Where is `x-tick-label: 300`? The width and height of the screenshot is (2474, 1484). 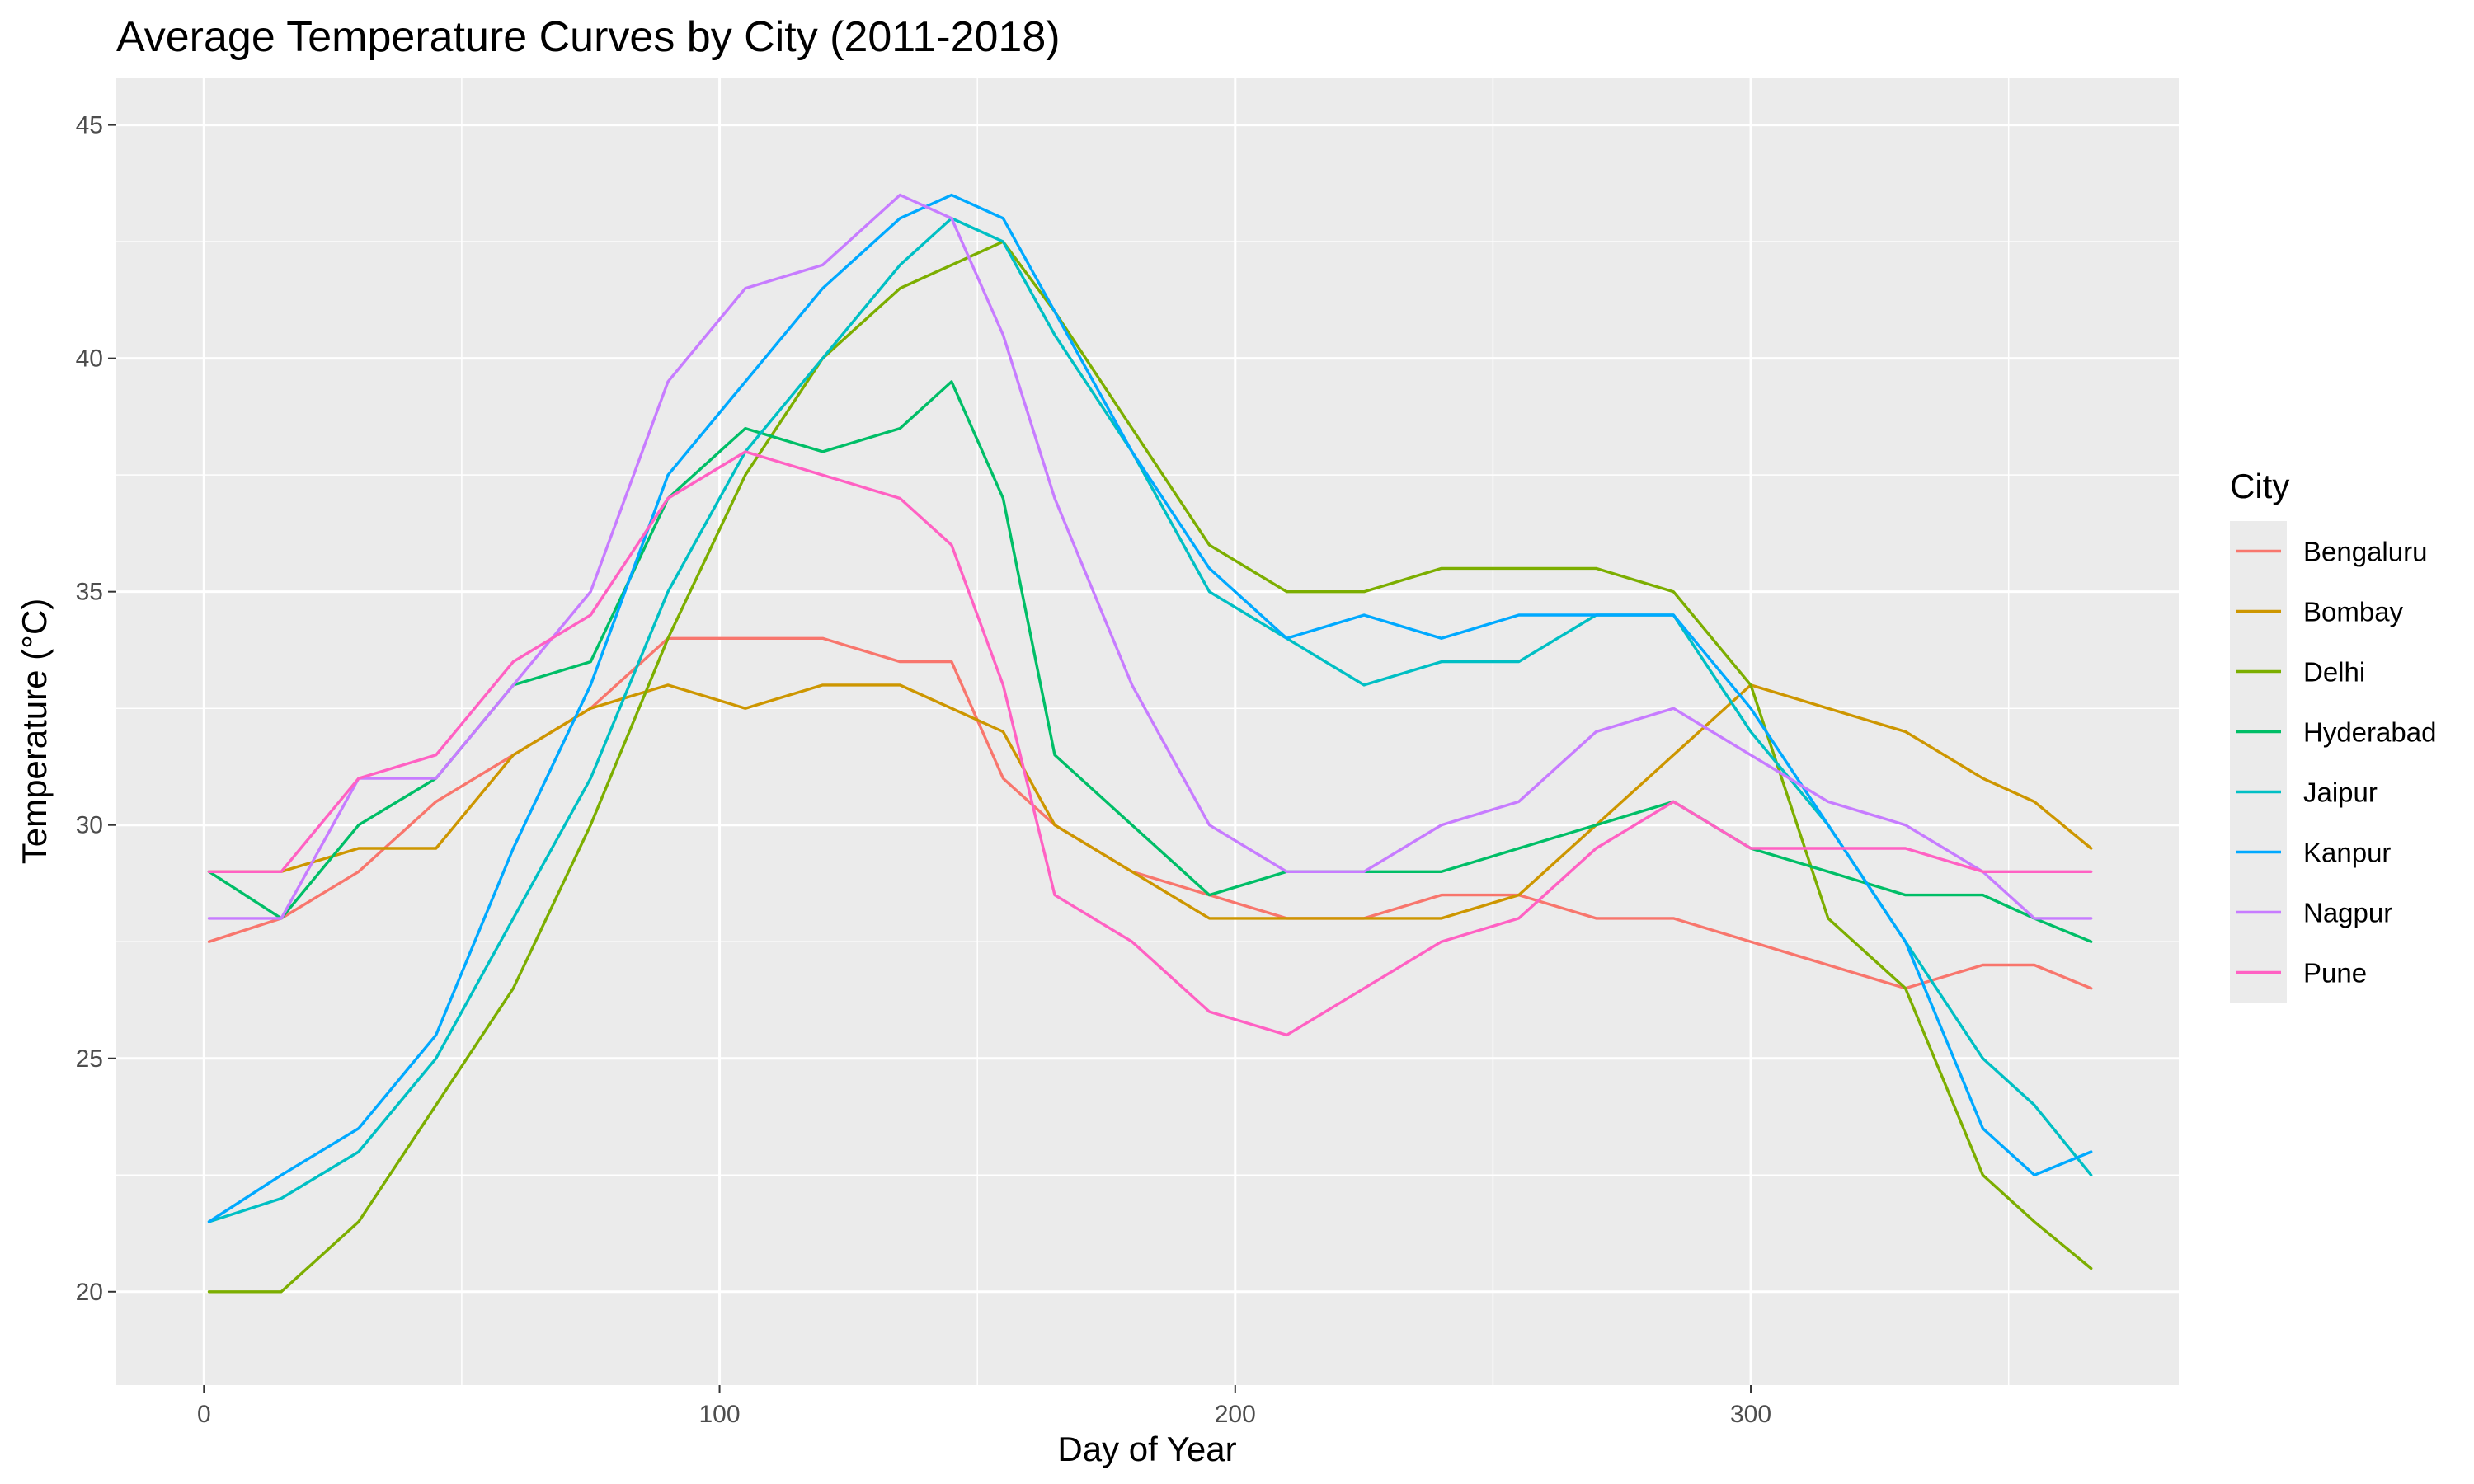 x-tick-label: 300 is located at coordinates (1750, 1414).